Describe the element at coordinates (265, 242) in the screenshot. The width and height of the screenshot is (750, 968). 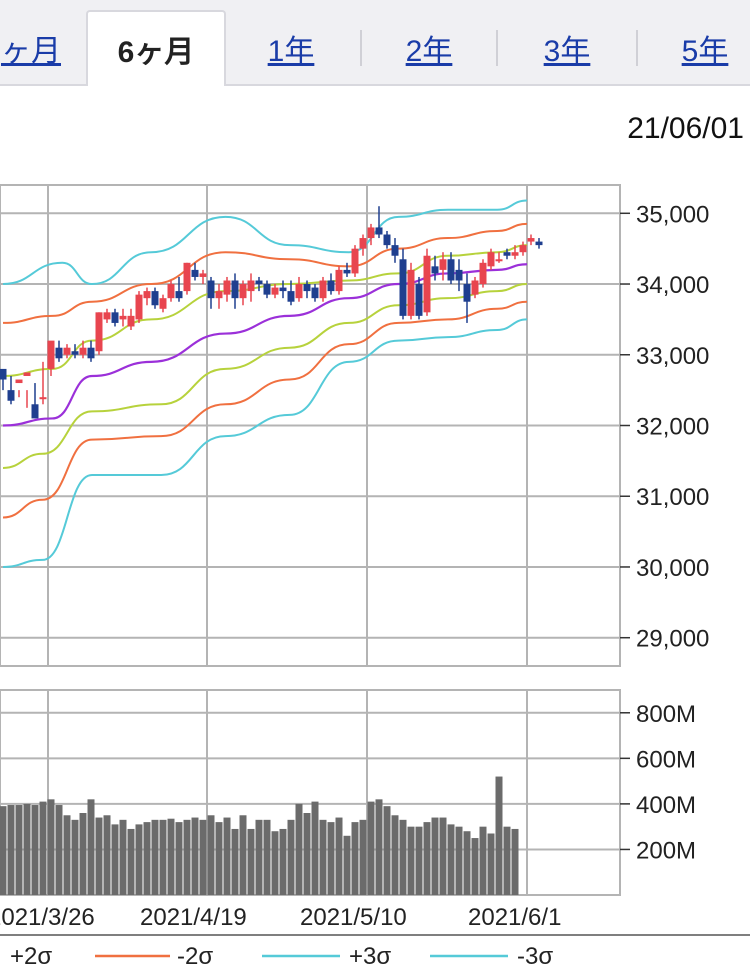
I see `band-line-plus3` at that location.